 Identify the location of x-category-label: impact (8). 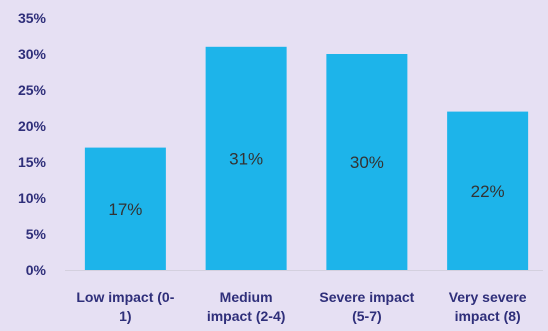
(488, 316).